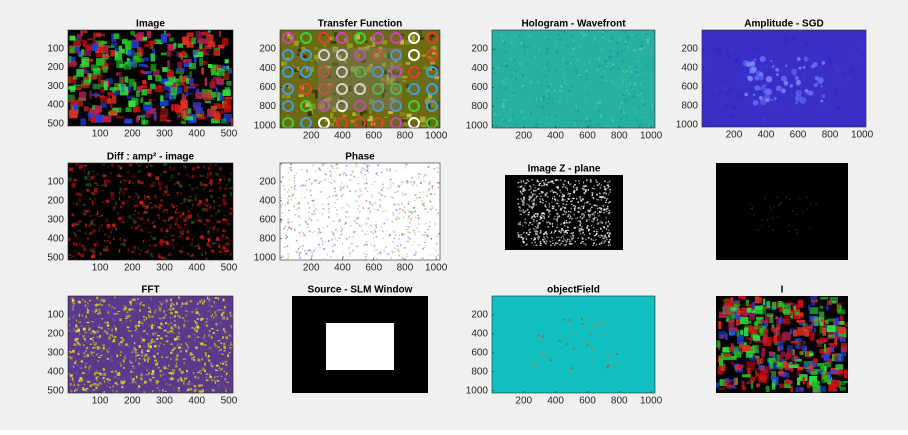 The image size is (908, 435). I want to click on subplot-title: Diff : amp² - image, so click(151, 157).